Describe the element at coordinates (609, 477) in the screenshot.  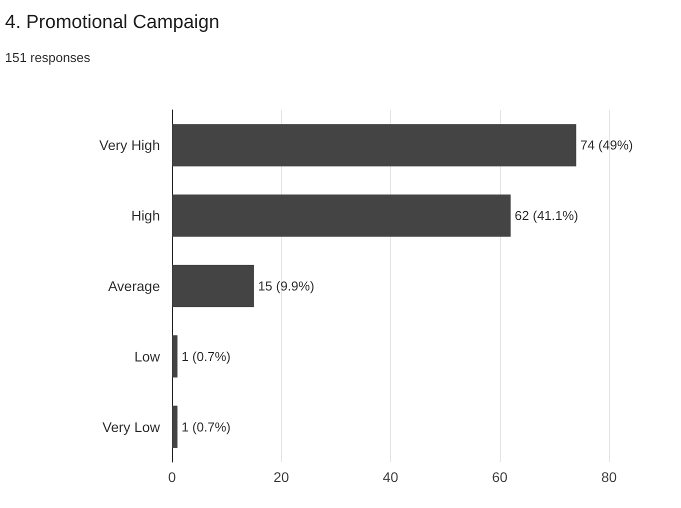
I see `x-tick-label: 80` at that location.